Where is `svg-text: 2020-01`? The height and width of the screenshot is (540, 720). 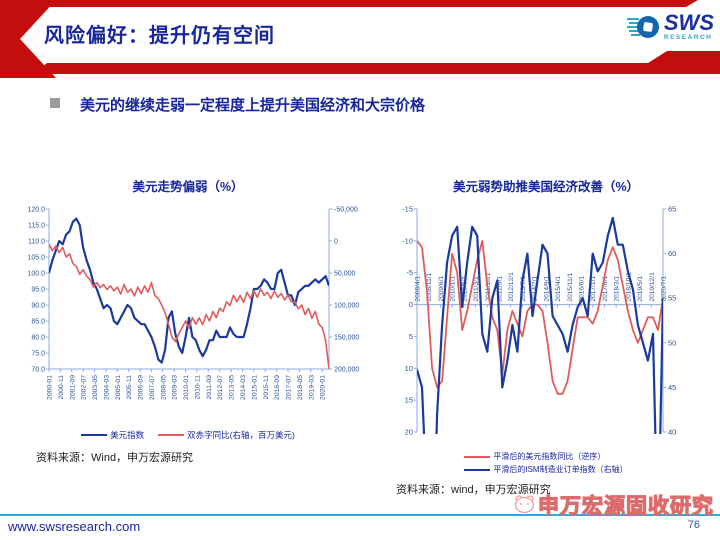
svg-text: 2020-01 is located at coordinates (323, 387).